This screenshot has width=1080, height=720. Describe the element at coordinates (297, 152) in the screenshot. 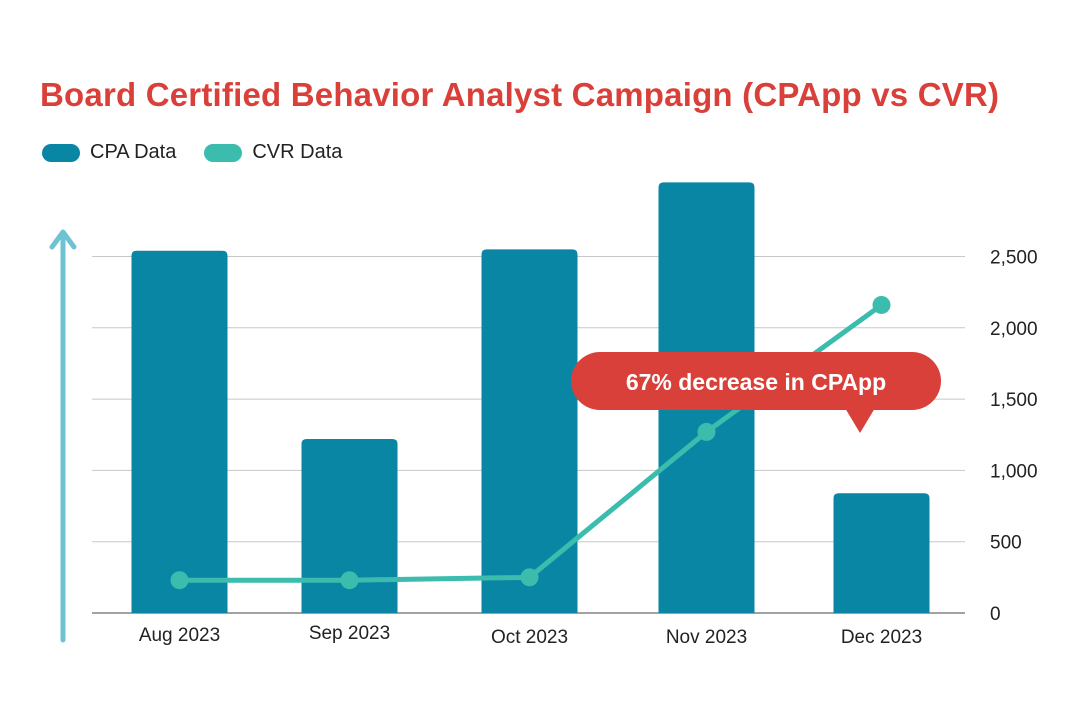

I see `legend-label-cvr: CVR Data` at that location.